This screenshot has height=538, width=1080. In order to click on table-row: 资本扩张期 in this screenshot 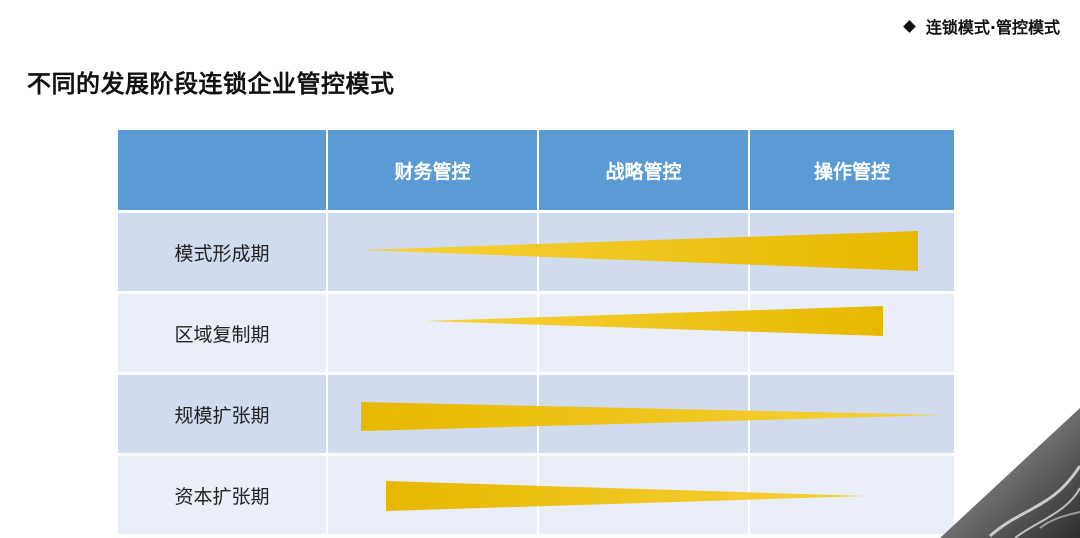, I will do `click(536, 494)`.